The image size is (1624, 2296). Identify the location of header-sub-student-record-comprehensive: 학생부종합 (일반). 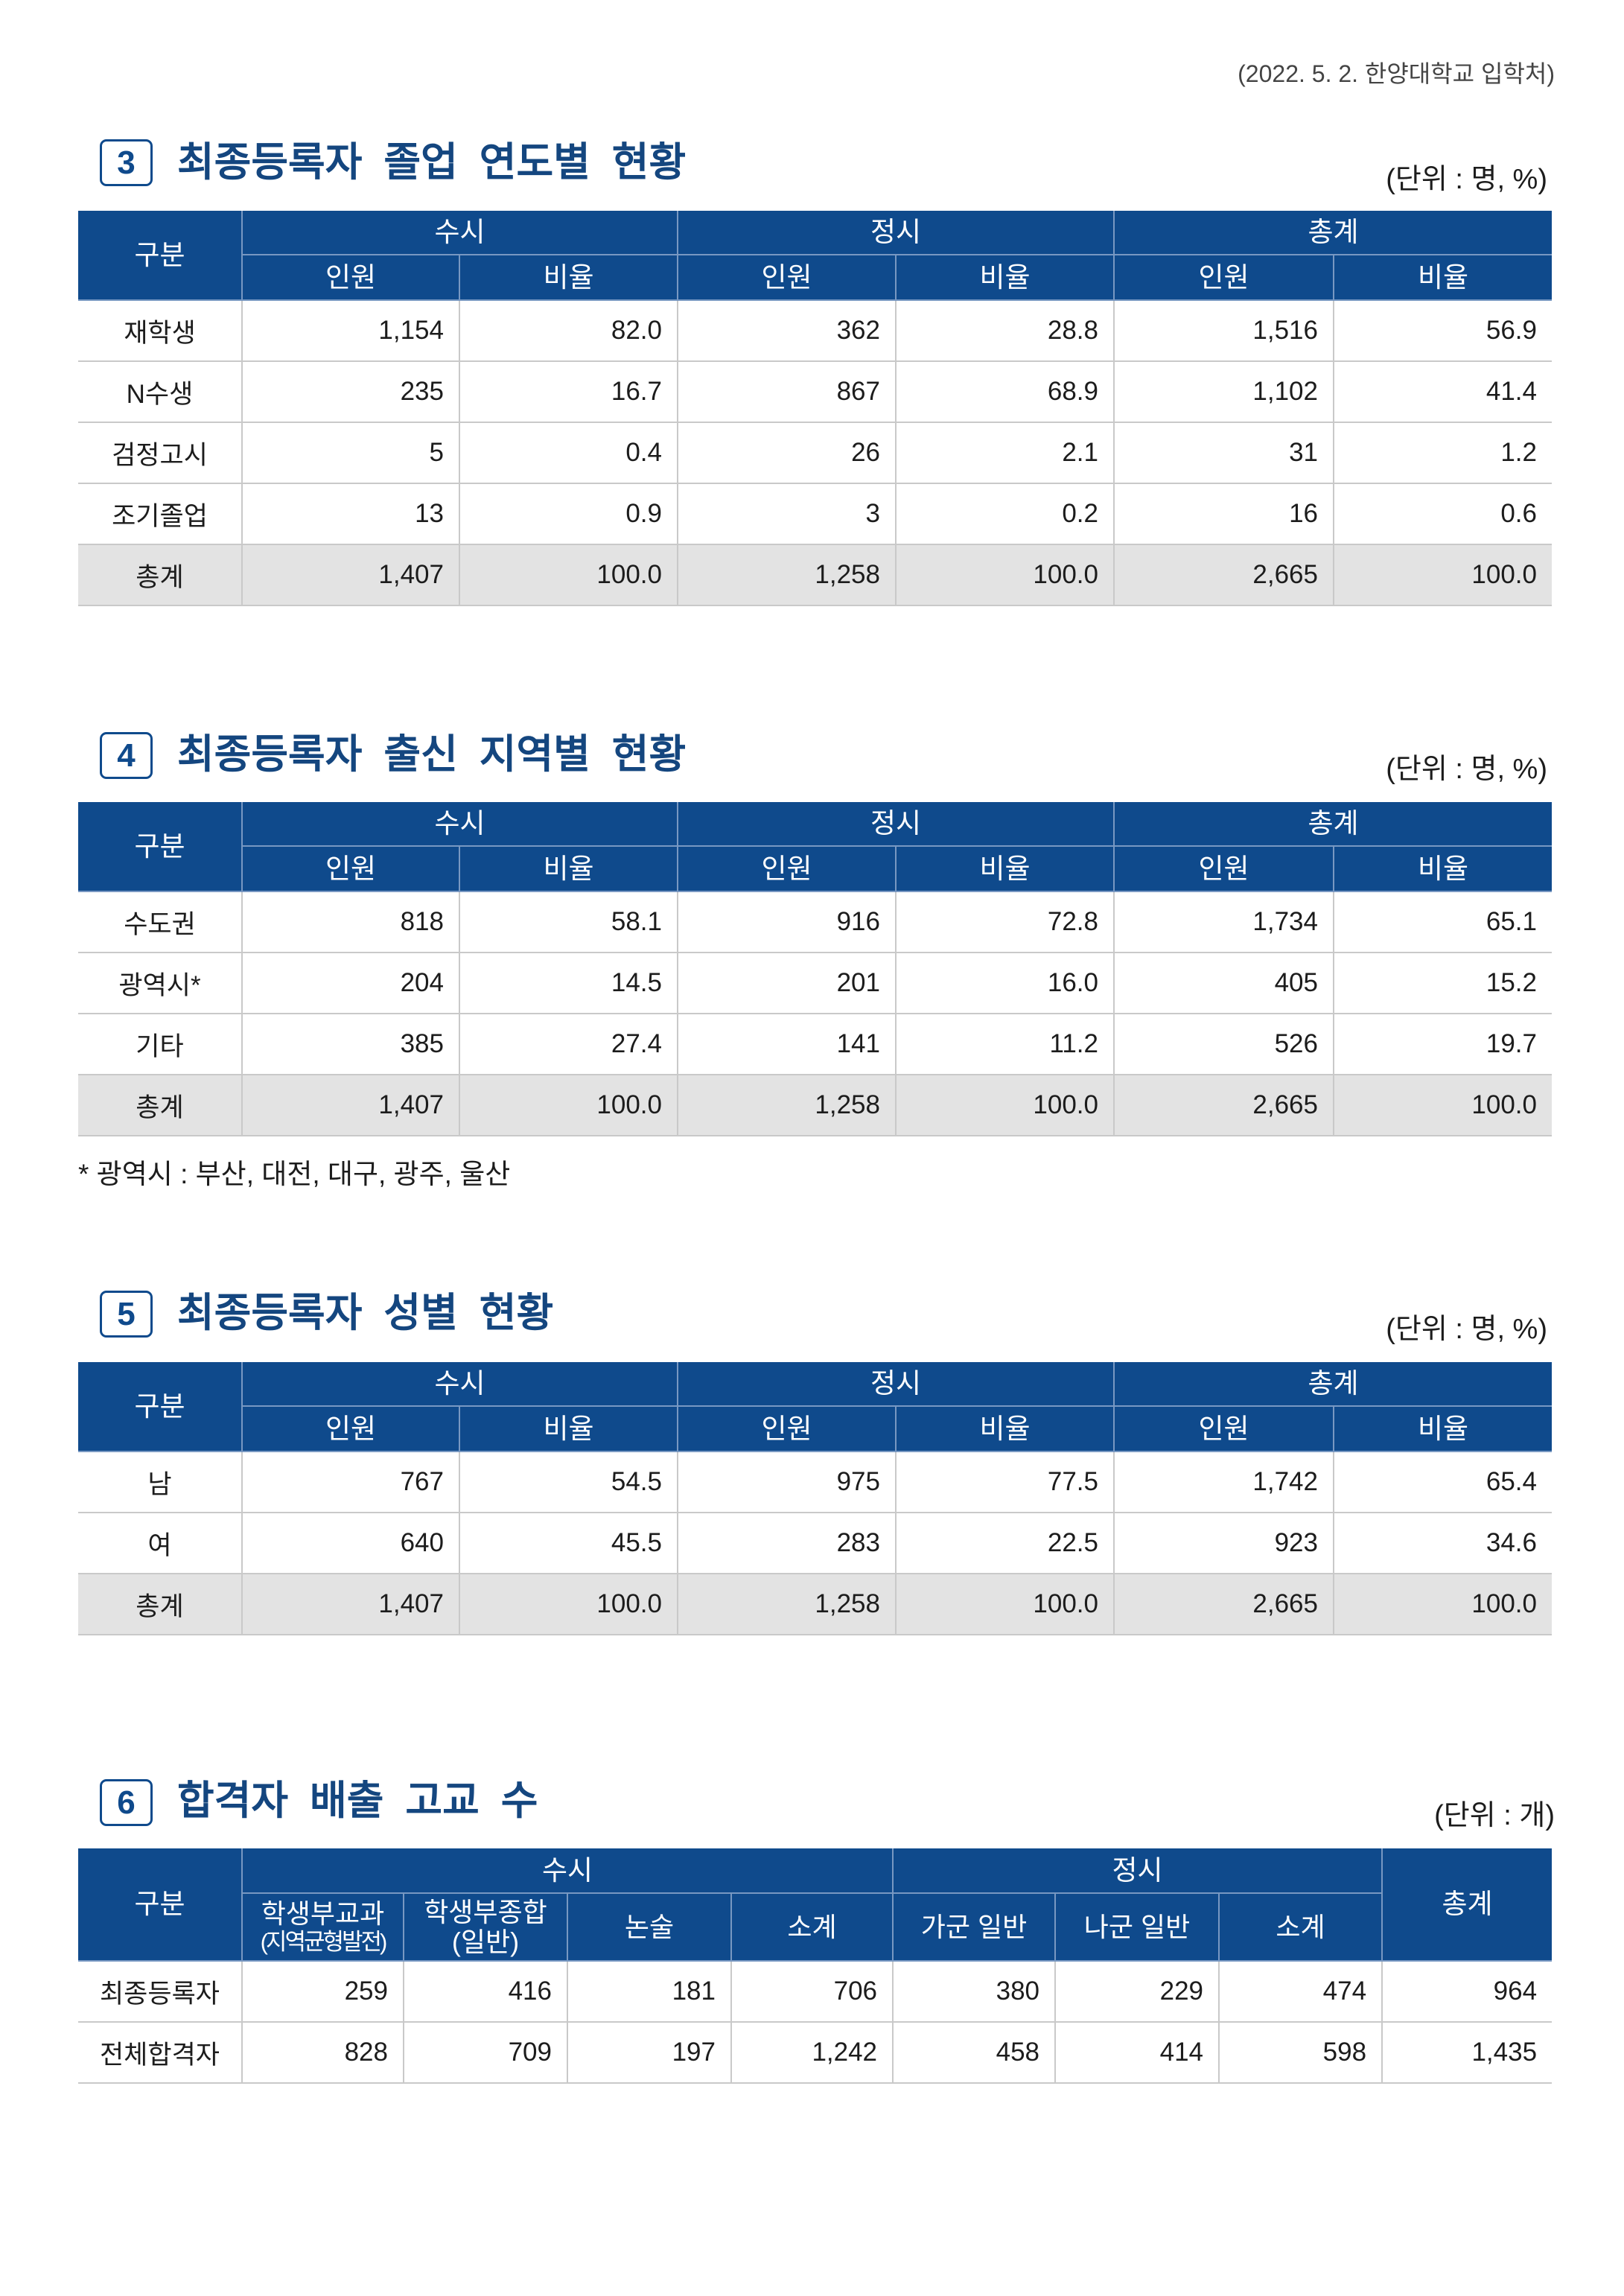
(485, 1927).